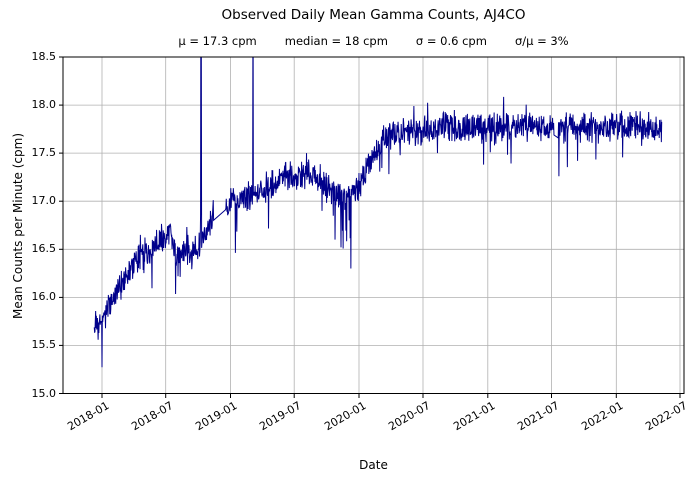 The height and width of the screenshot is (482, 692). What do you see at coordinates (44, 345) in the screenshot?
I see `y-tick-label: 15.5` at bounding box center [44, 345].